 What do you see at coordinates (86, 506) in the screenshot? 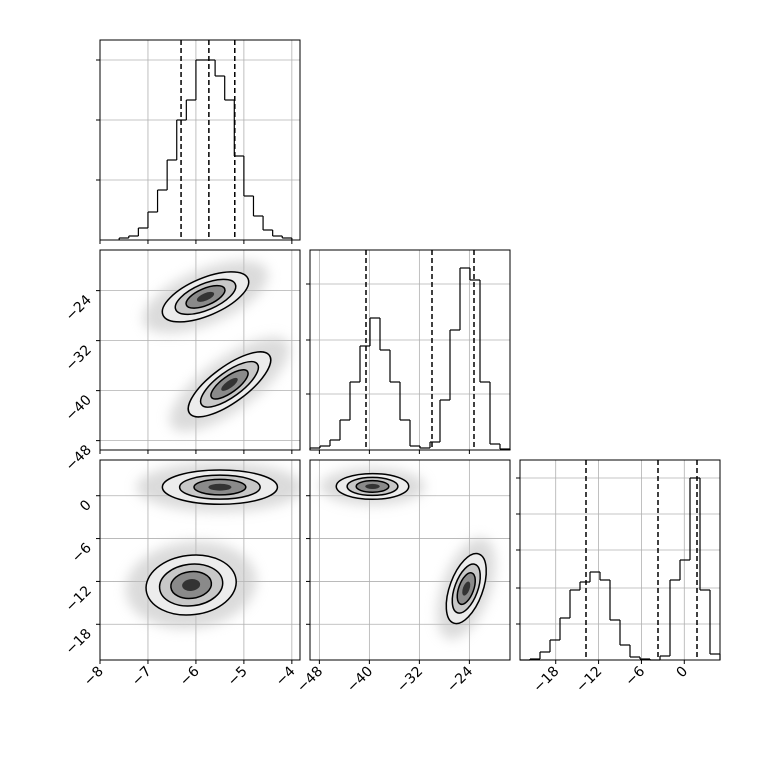
I see `y-tick-label: 0` at bounding box center [86, 506].